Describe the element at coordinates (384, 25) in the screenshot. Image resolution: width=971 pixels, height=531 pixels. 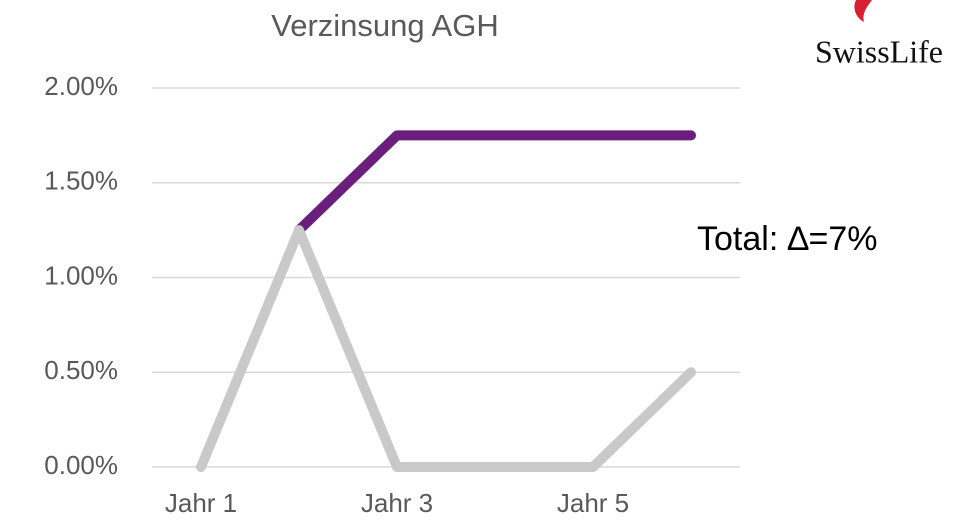
I see `chart-title: Verzinsung AGH` at that location.